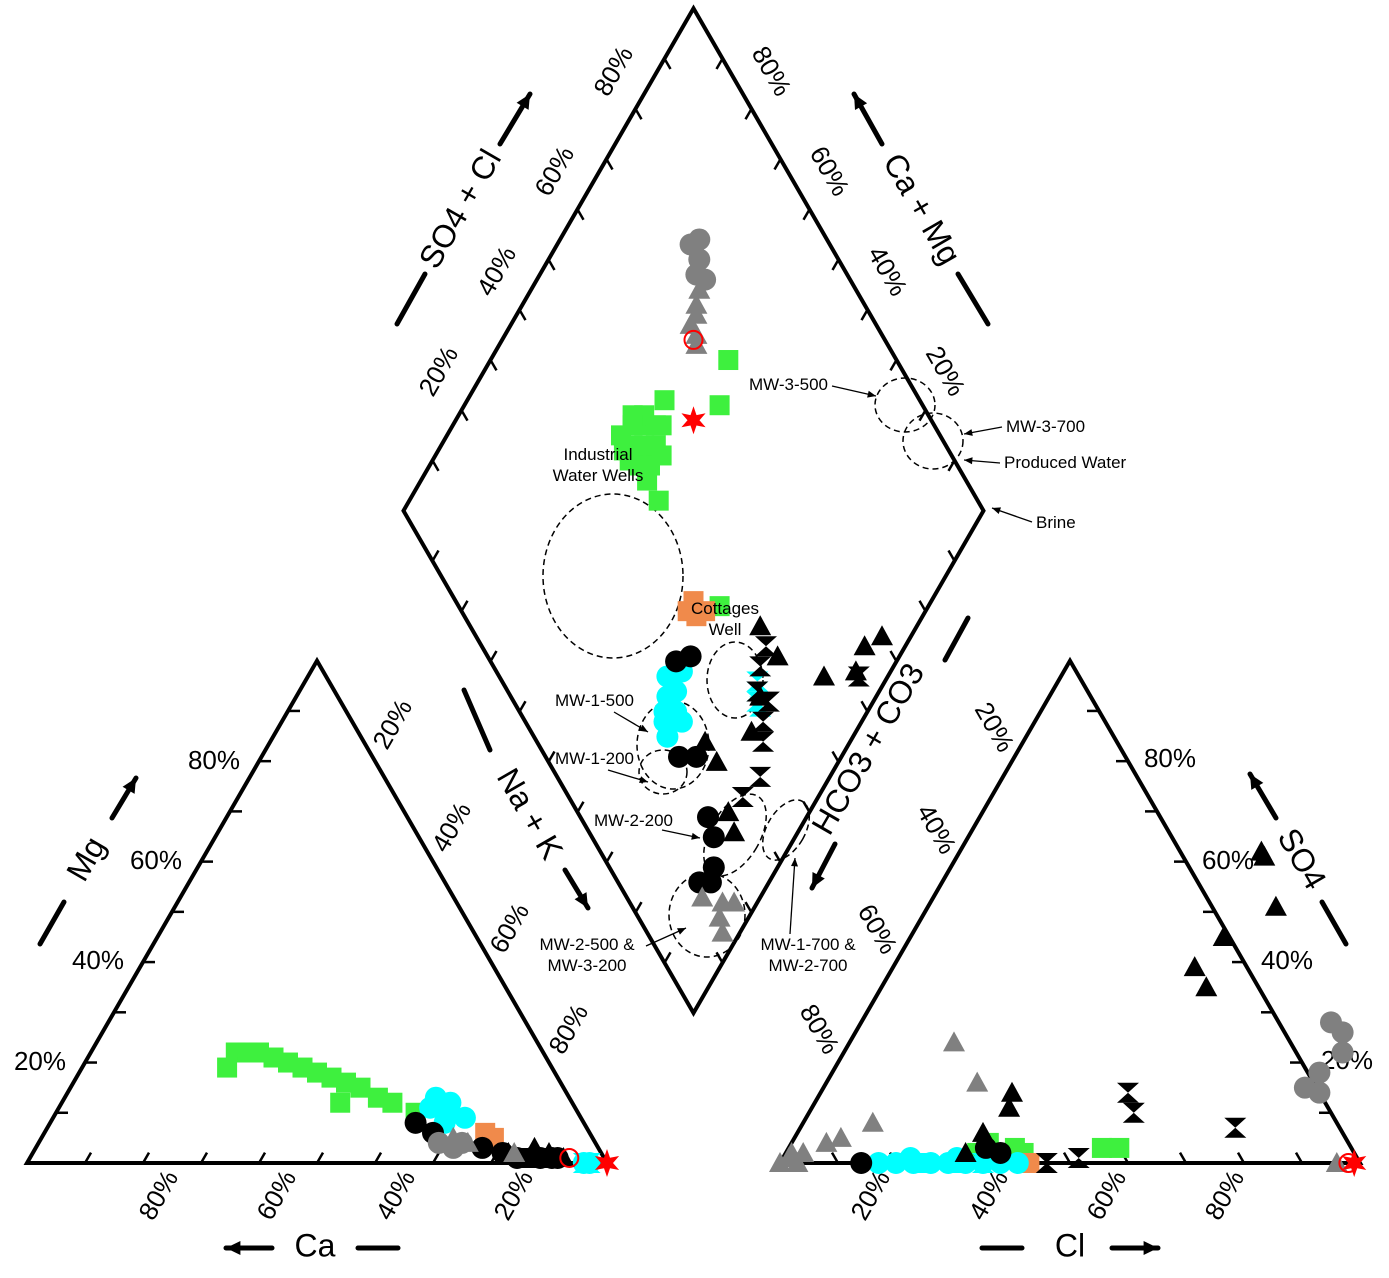 This screenshot has width=1389, height=1278. Describe the element at coordinates (587, 944) in the screenshot. I see `annotation-mw2-500: MW-2-500 &` at that location.